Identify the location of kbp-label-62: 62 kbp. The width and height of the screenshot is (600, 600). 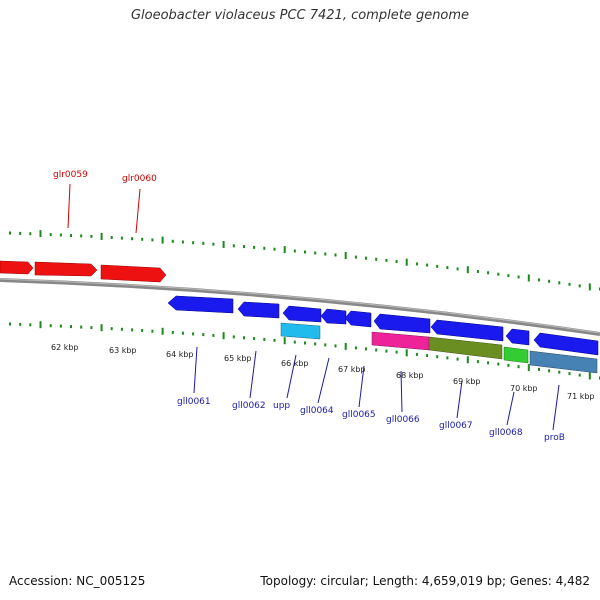
(65, 347).